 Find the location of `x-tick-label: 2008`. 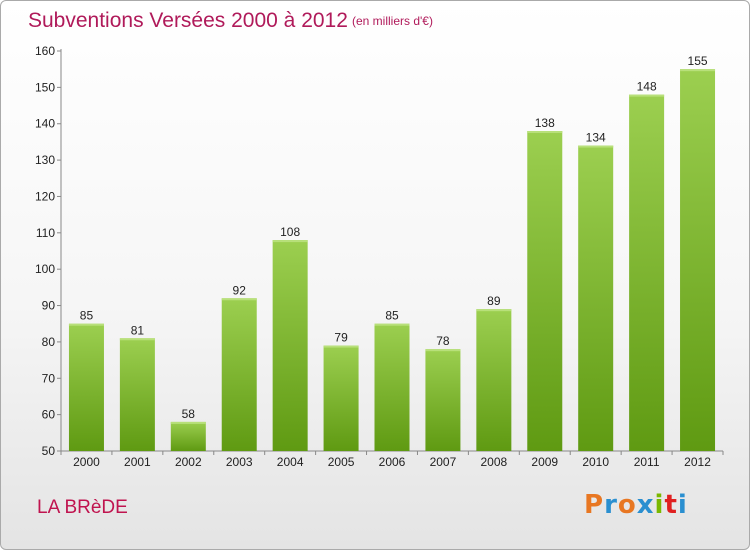

x-tick-label: 2008 is located at coordinates (493, 462).